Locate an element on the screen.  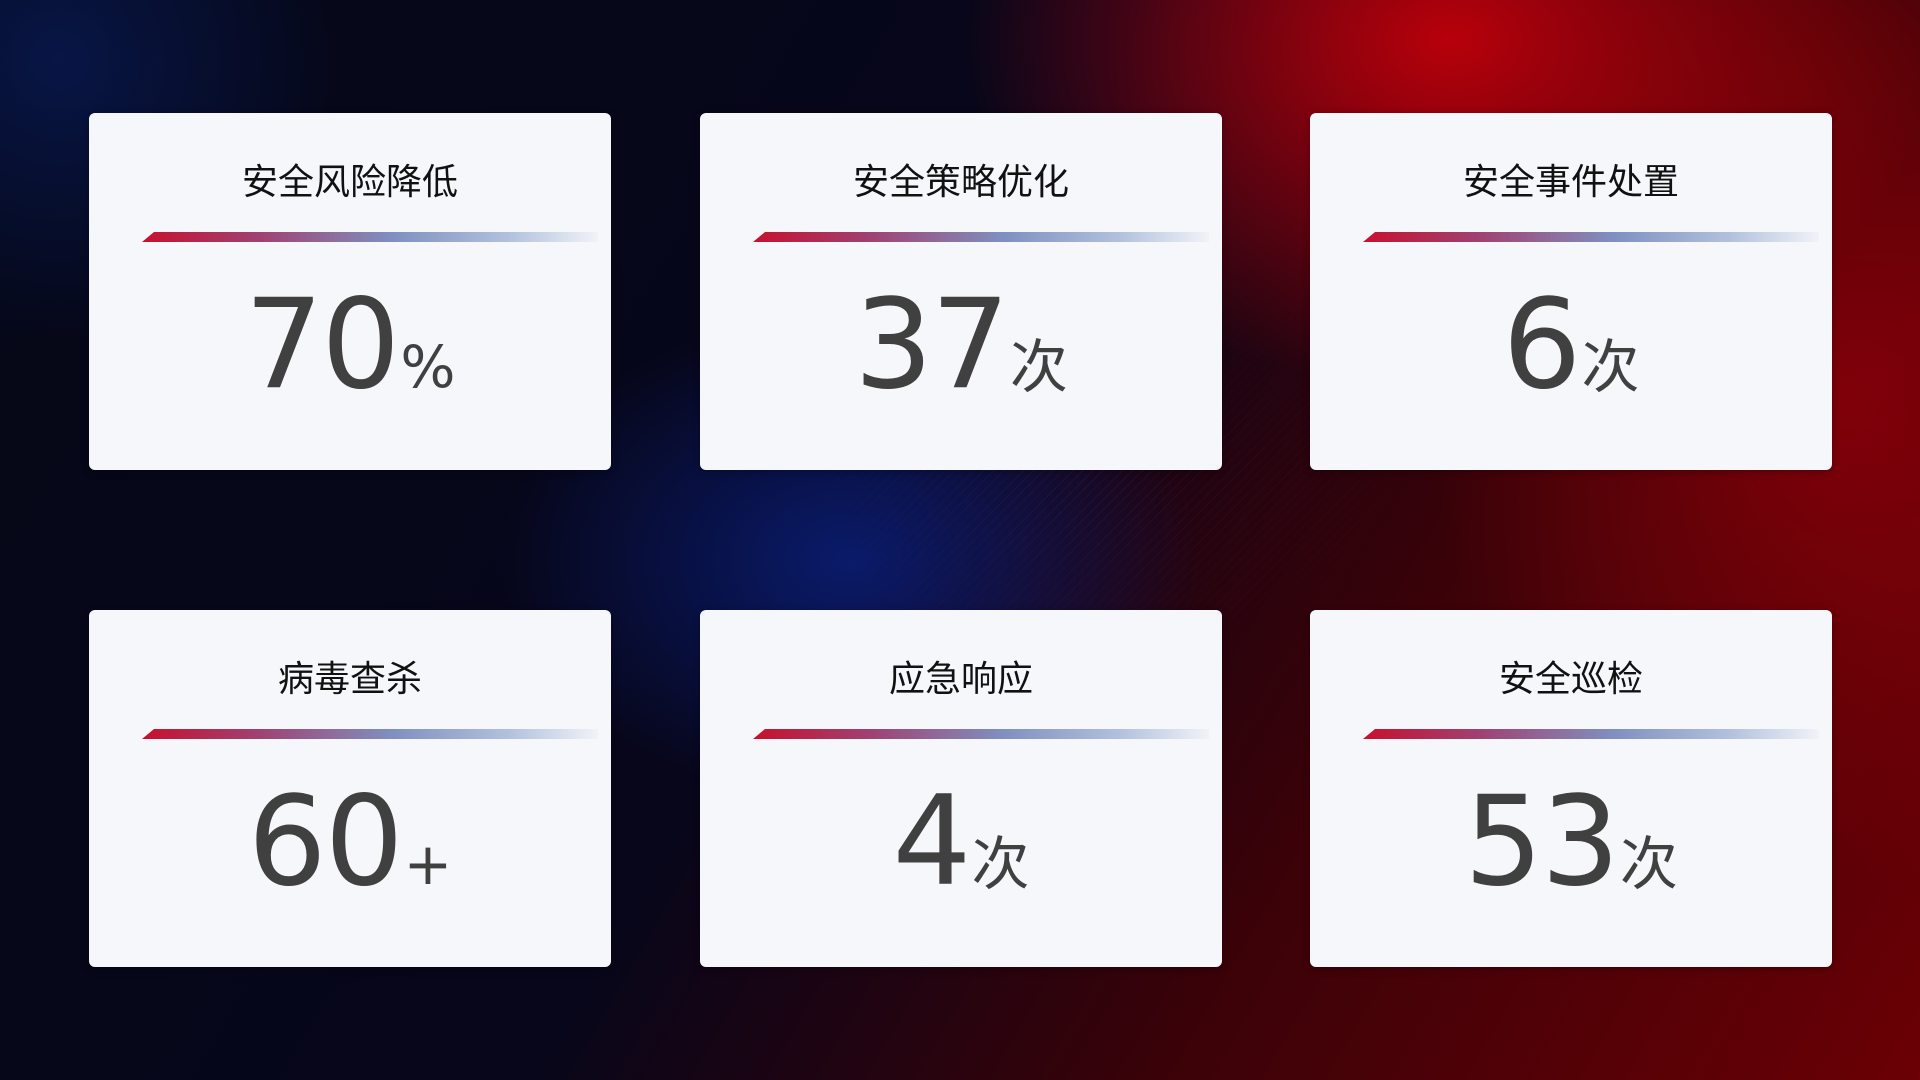
value-number: 70 is located at coordinates (322, 345).